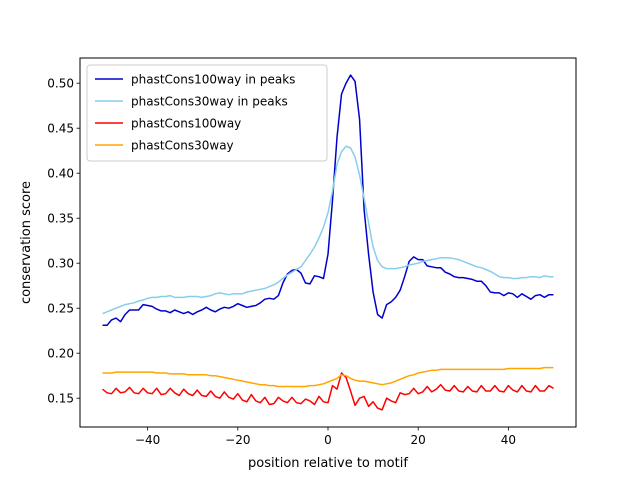 This screenshot has height=480, width=640. What do you see at coordinates (186, 124) in the screenshot?
I see `legend-label: phastCons100way` at bounding box center [186, 124].